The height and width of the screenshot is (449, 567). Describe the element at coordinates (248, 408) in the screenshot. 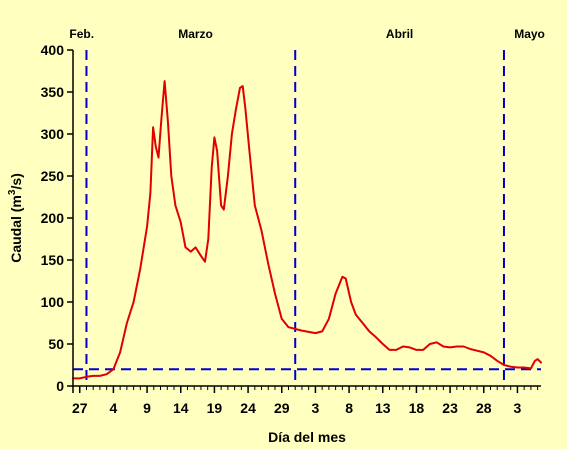

I see `x-tick-label-5: 24` at that location.